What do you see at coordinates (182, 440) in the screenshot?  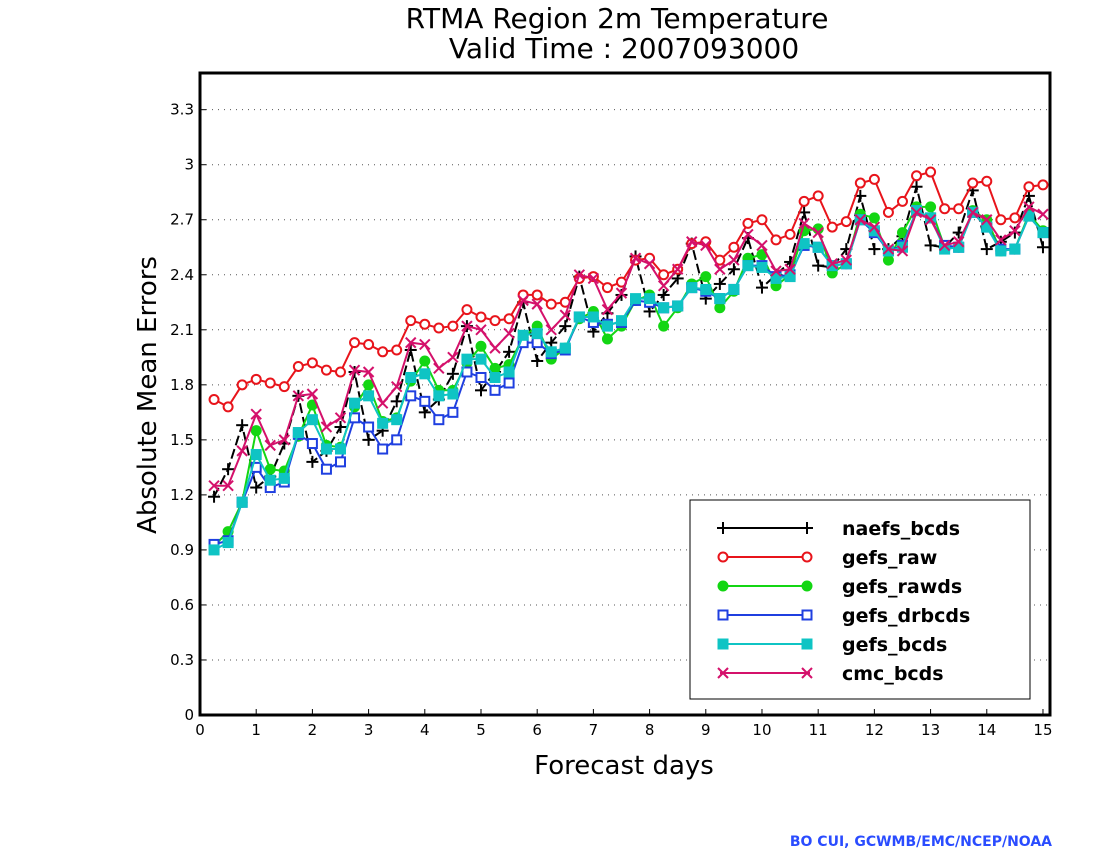 I see `y-tick-label: 1.5` at bounding box center [182, 440].